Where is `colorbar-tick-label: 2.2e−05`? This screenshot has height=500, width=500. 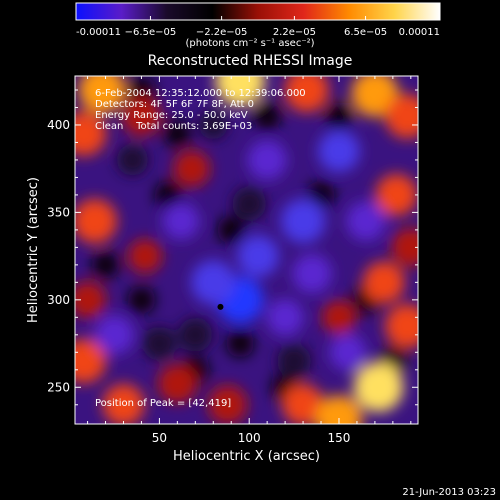
colorbar-tick-label: 2.2e−05 is located at coordinates (294, 32).